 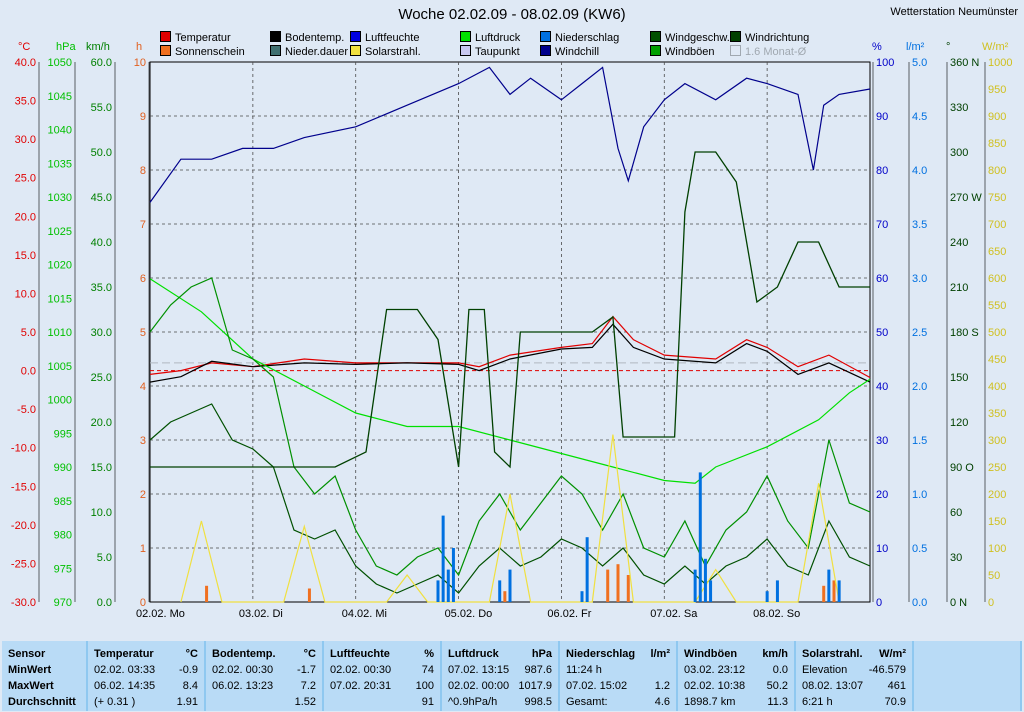 What do you see at coordinates (587, 702) in the screenshot?
I see `stats-cell-label: Gesamt:` at bounding box center [587, 702].